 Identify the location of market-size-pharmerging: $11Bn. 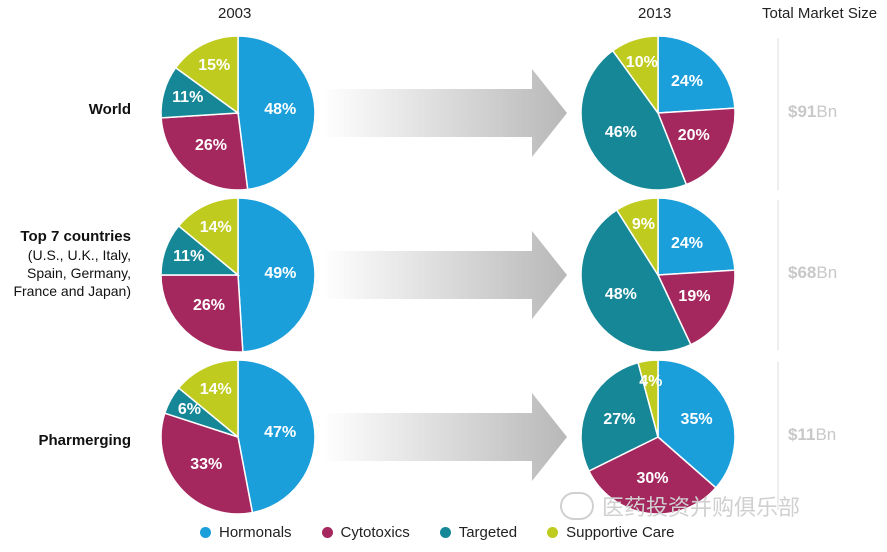
(828, 435).